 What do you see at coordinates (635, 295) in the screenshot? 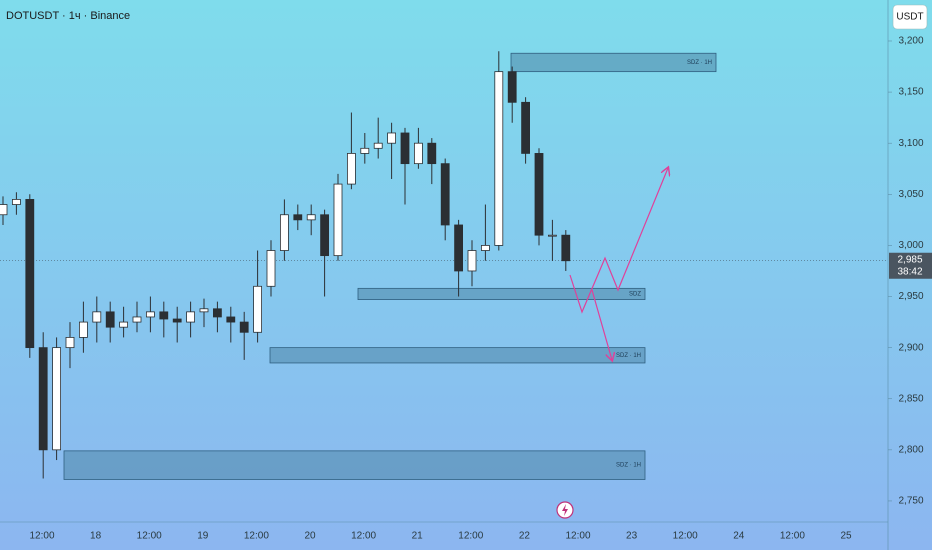
I see `zone-label: SDZ` at bounding box center [635, 295].